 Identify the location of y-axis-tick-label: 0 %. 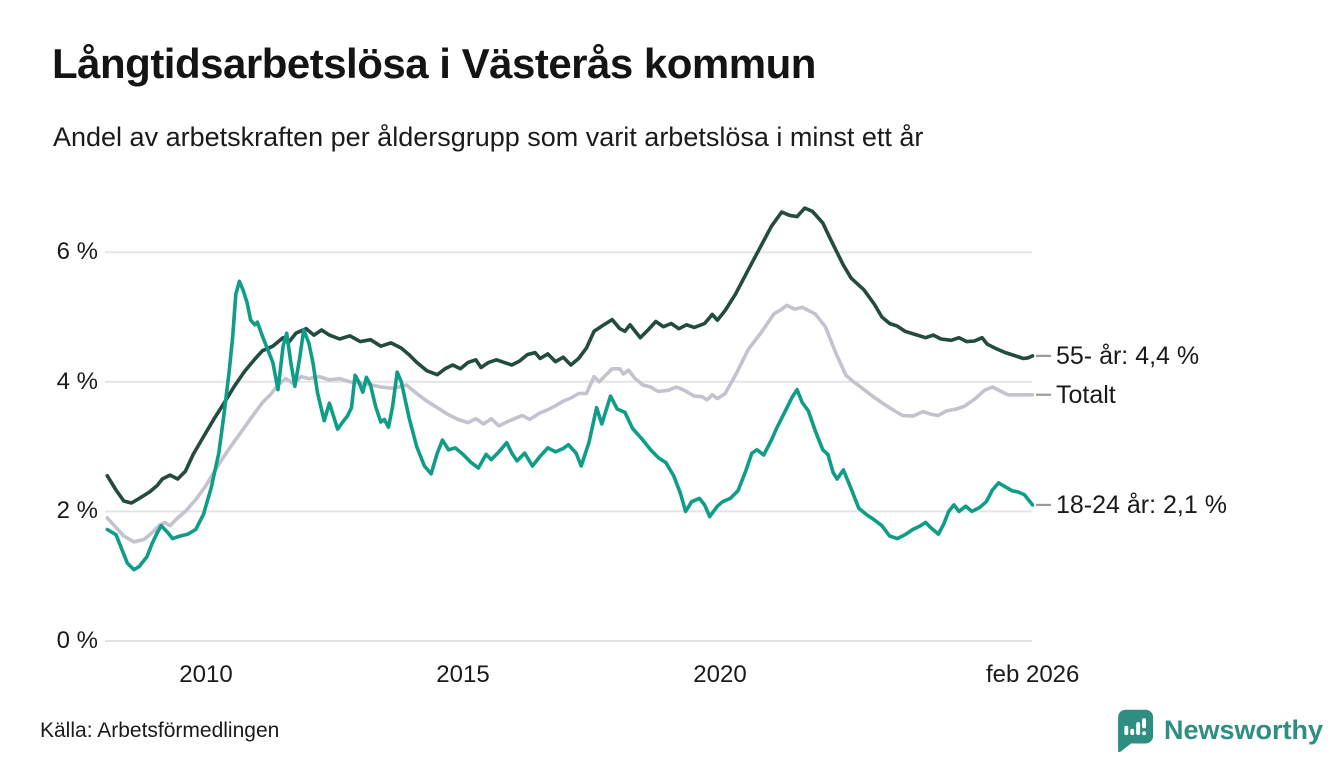
(77, 640).